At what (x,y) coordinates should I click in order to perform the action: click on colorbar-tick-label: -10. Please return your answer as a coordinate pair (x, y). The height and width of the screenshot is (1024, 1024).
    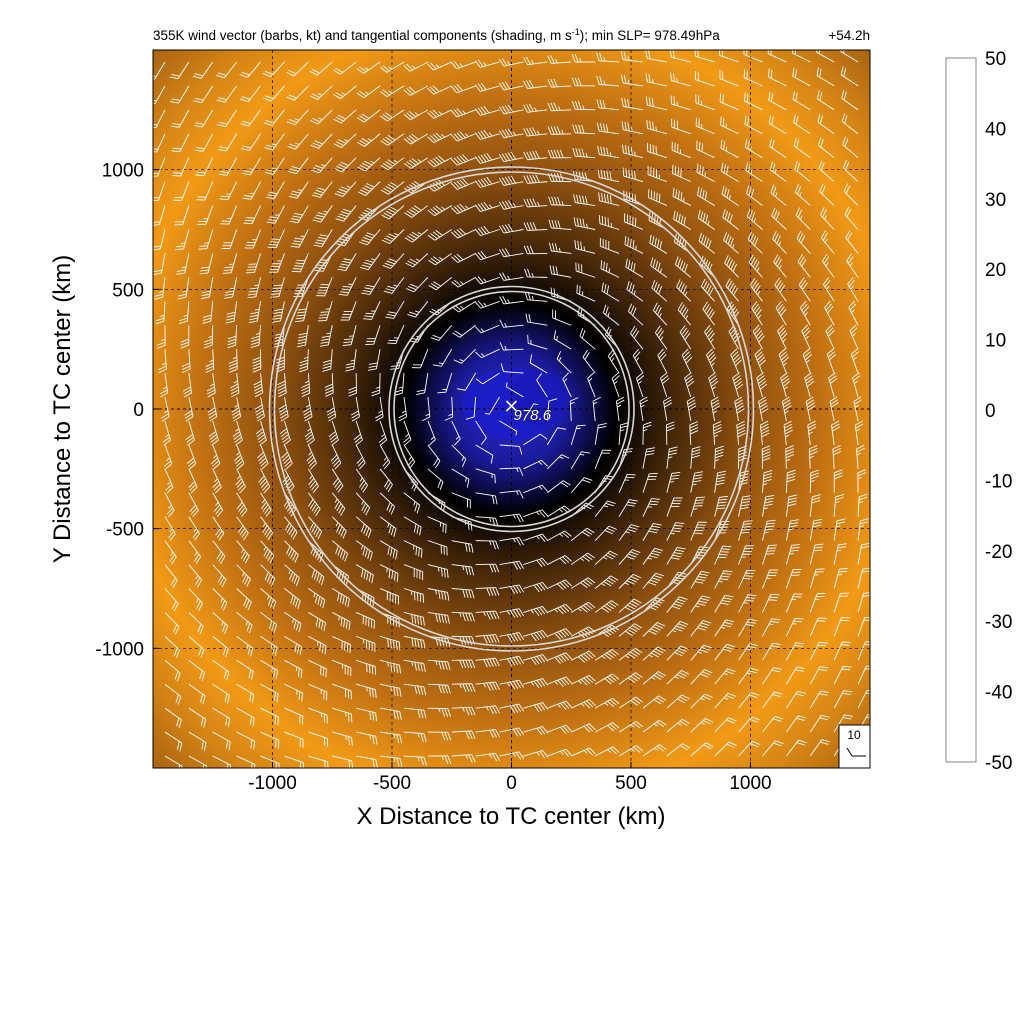
    Looking at the image, I should click on (998, 481).